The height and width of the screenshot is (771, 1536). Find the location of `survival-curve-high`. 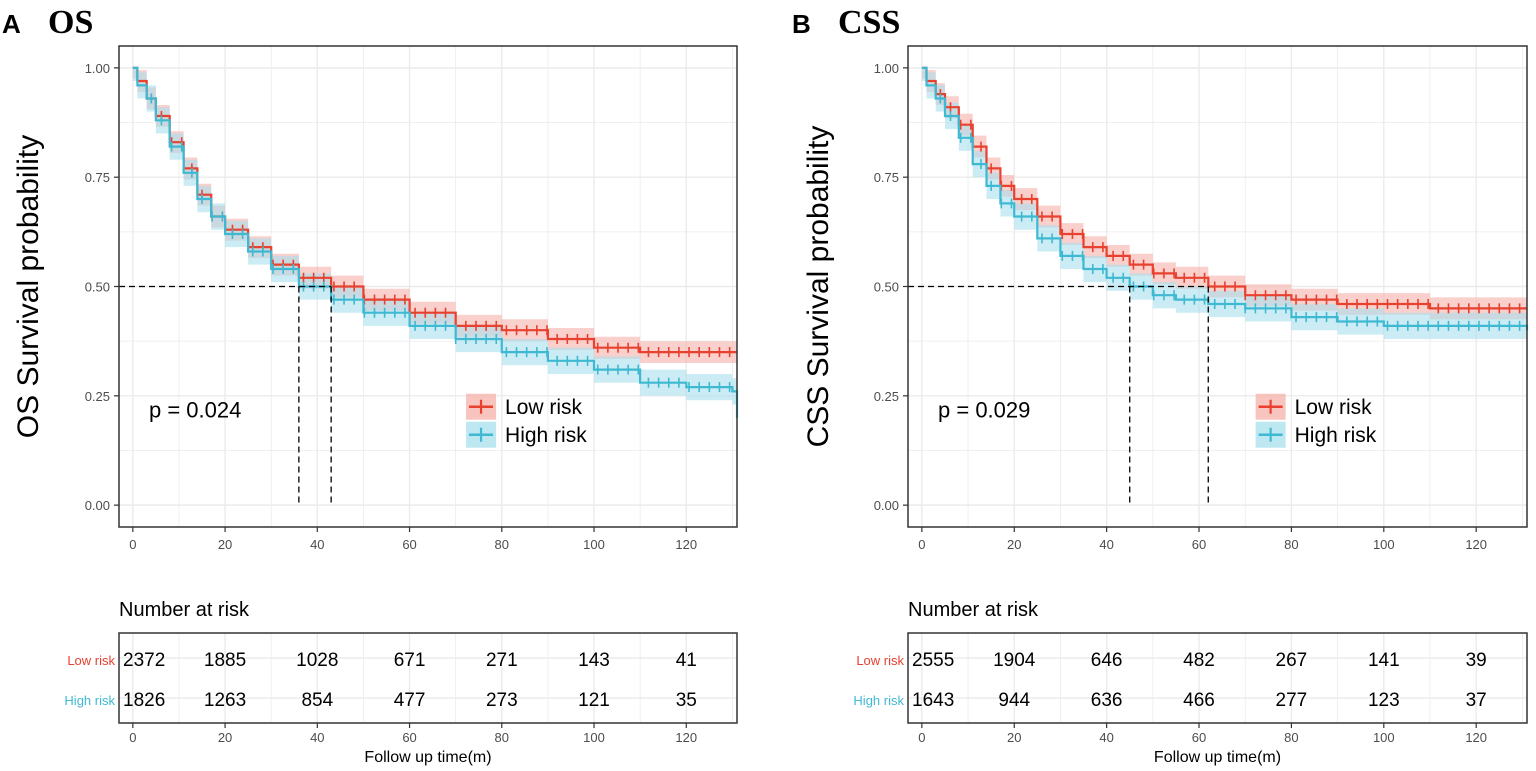

survival-curve-high is located at coordinates (1225, 198).